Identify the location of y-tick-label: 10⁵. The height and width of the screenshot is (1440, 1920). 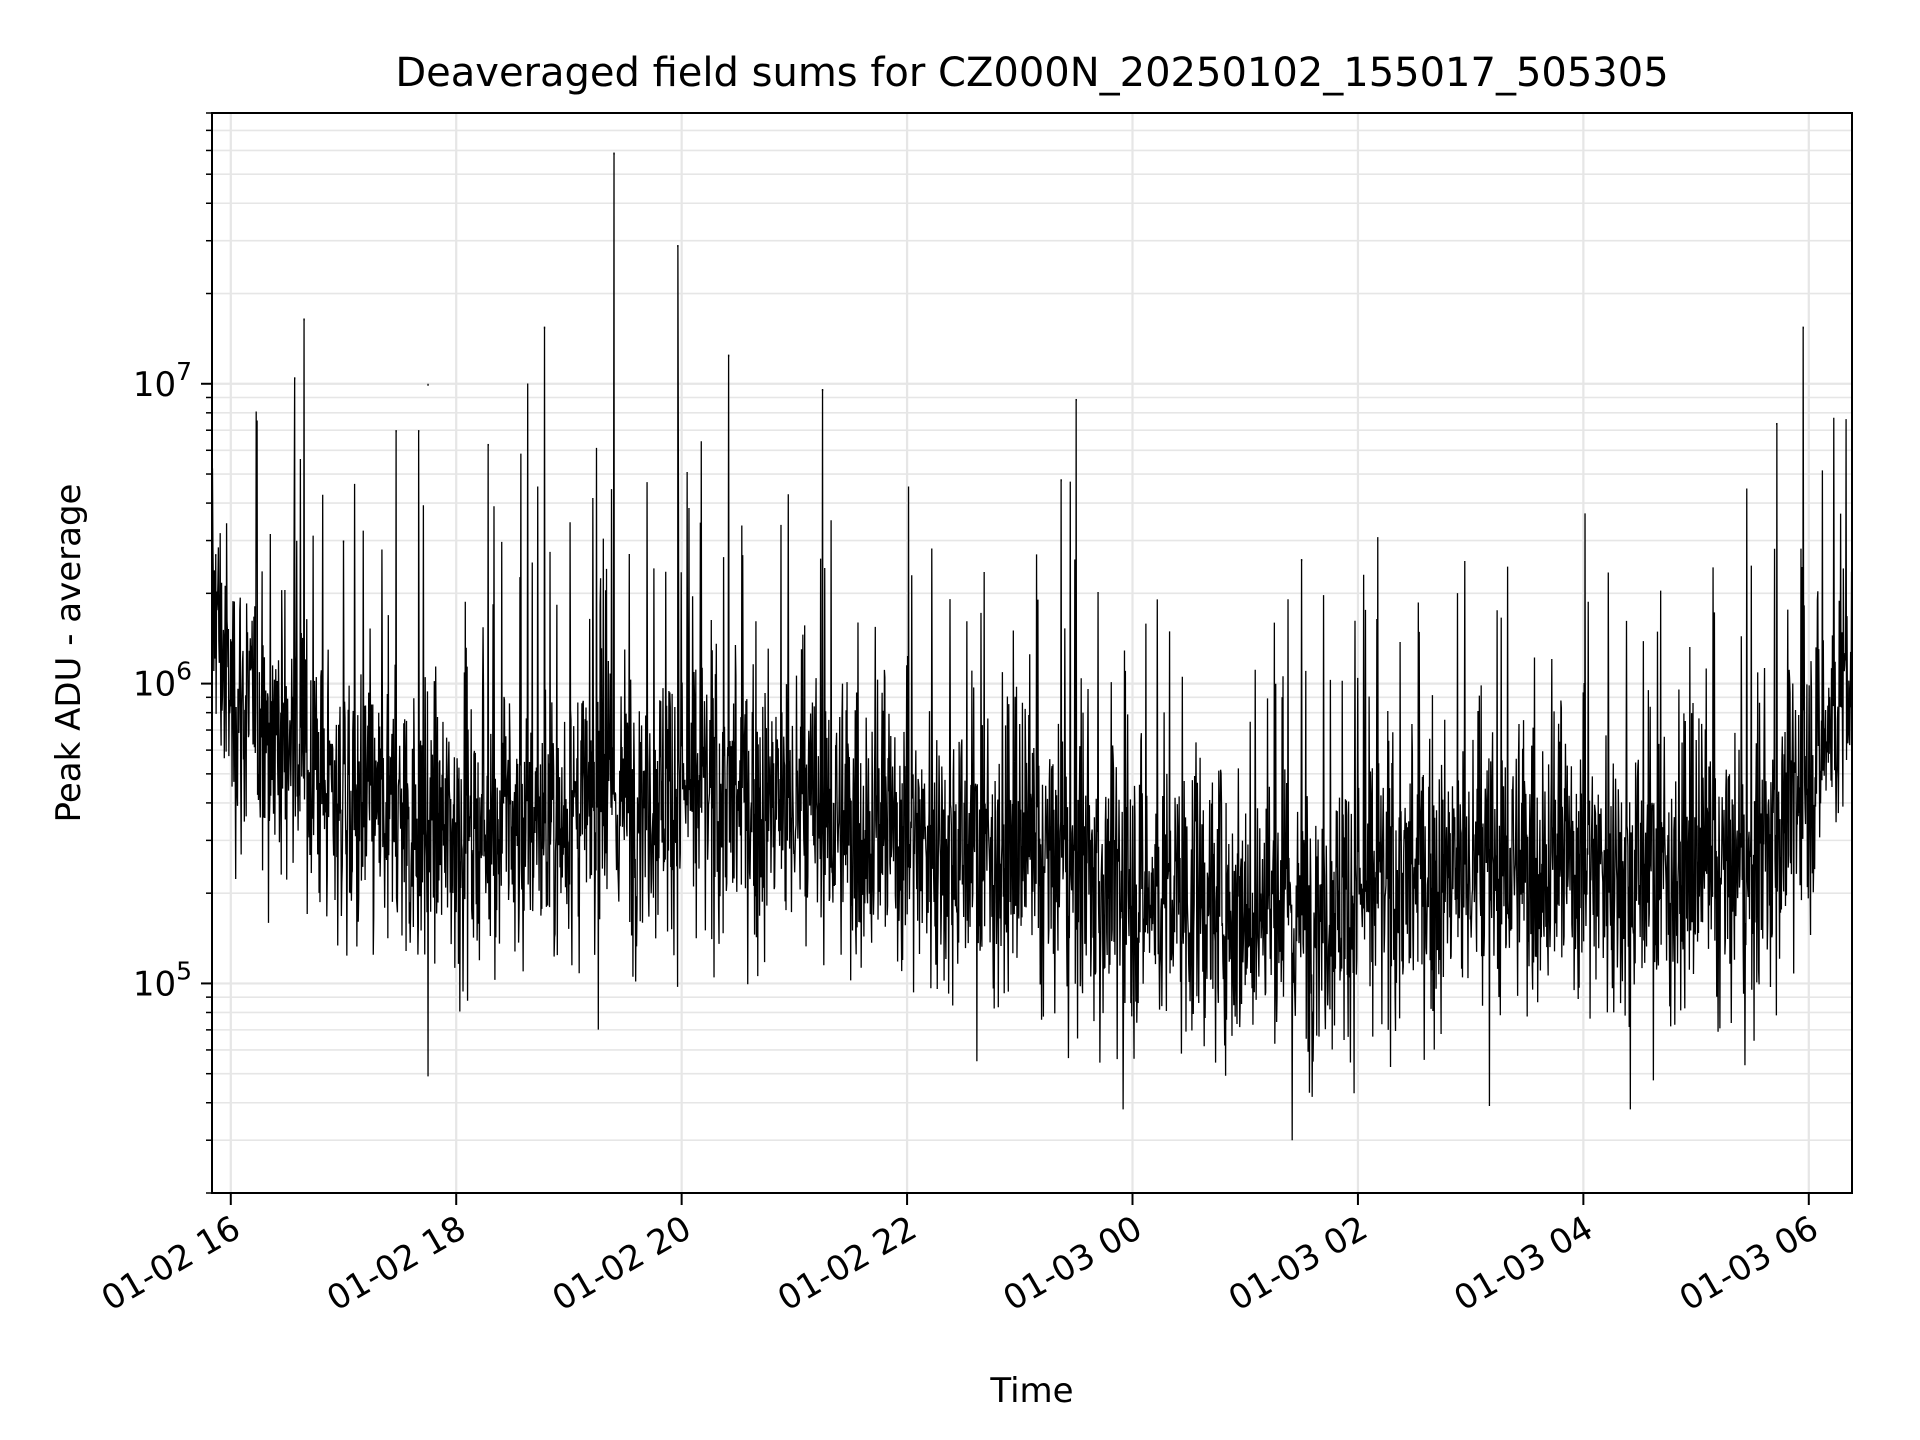
(162, 980).